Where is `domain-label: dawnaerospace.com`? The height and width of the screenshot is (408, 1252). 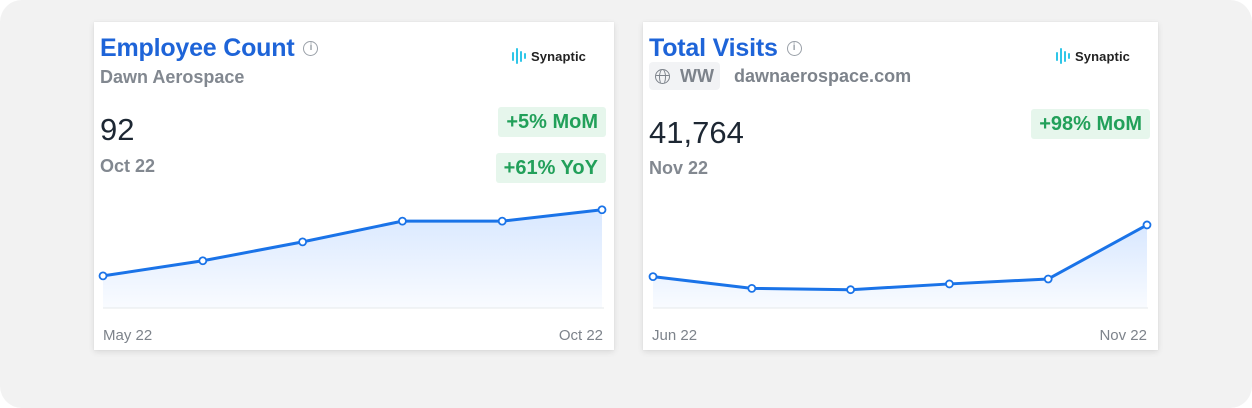
domain-label: dawnaerospace.com is located at coordinates (823, 76).